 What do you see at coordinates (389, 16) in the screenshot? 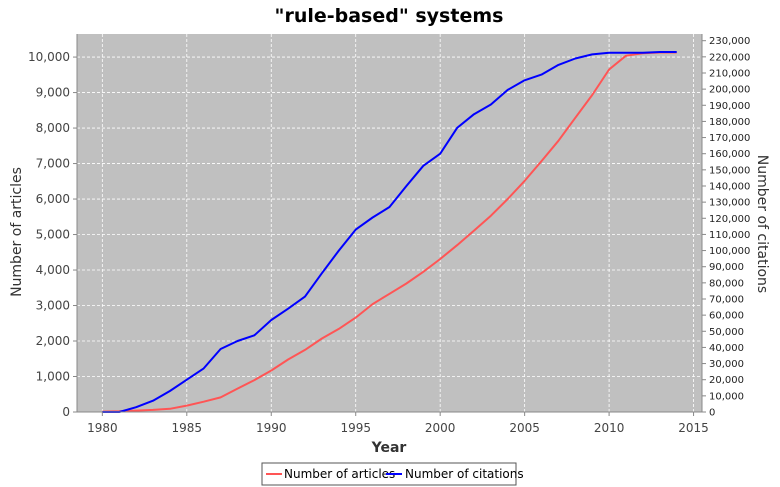
I see `chart-title: "rule-based" systems` at bounding box center [389, 16].